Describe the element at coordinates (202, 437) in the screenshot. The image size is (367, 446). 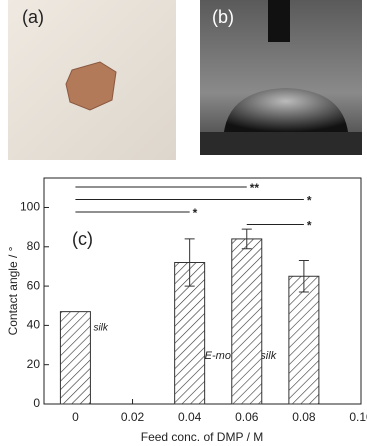
I see `x-axis-label: Feed conc. of DMP / M` at that location.